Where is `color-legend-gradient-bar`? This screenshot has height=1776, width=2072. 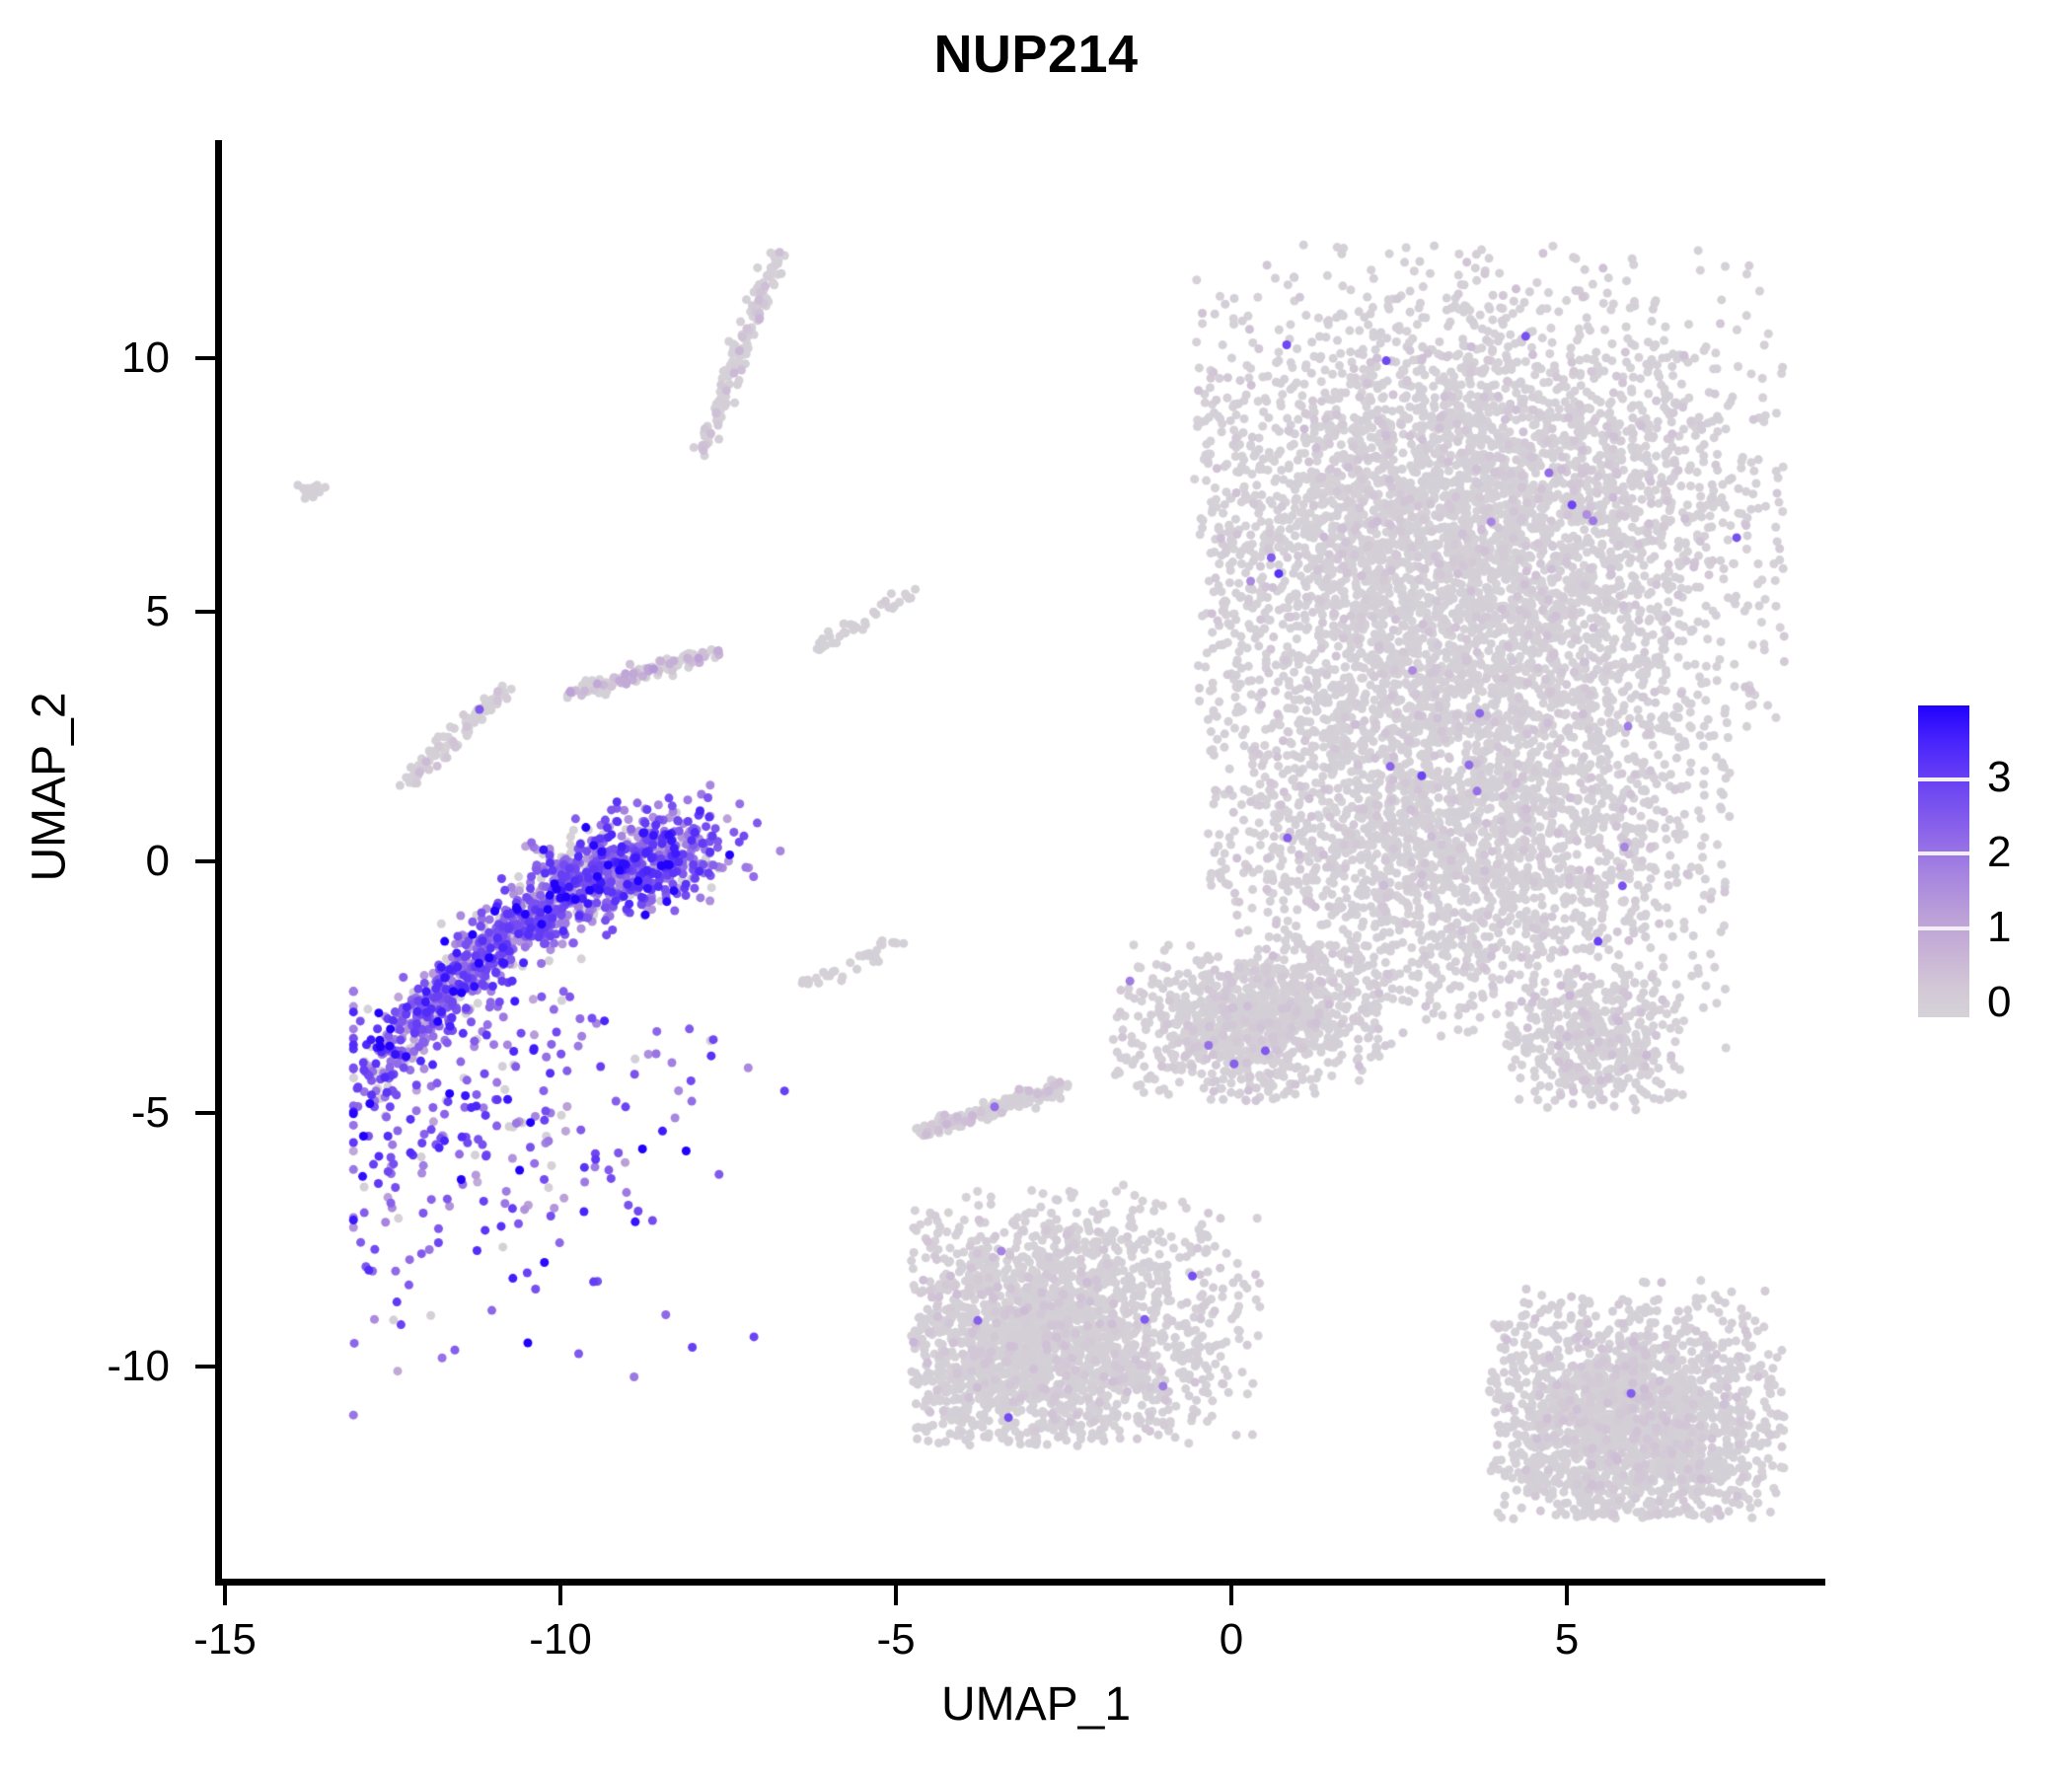
color-legend-gradient-bar is located at coordinates (1944, 861).